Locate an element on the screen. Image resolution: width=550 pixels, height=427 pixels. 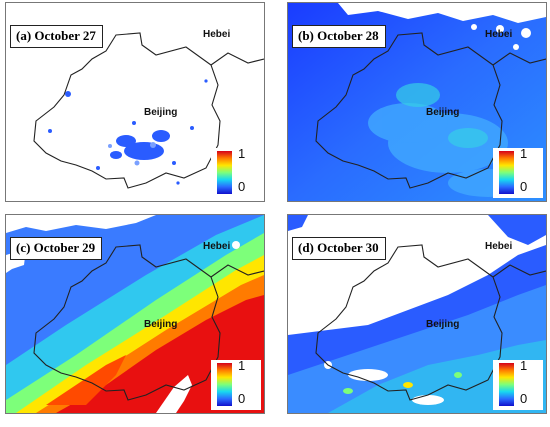
beijing-boundary-oct30 is located at coordinates (409, 322).